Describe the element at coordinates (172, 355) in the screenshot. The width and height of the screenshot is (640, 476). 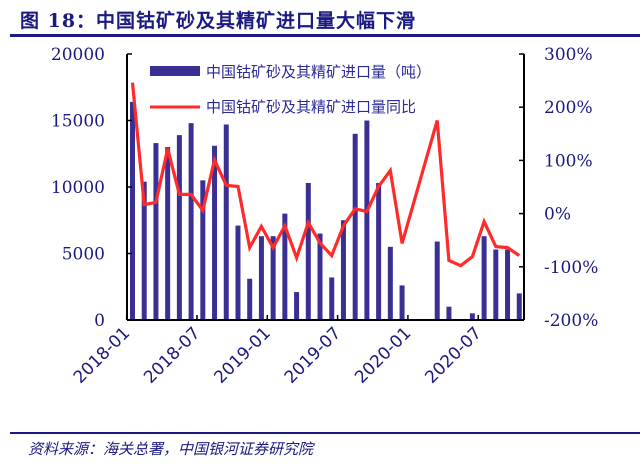
I see `x-tick-label: 2018-07` at that location.